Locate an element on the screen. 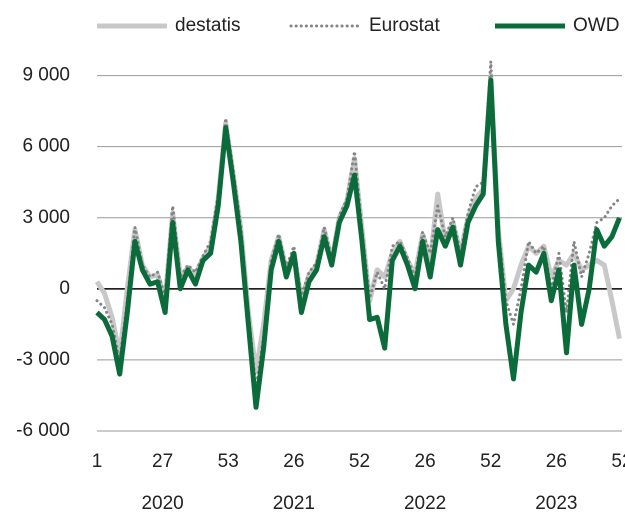 The image size is (625, 519). y-tick-label: -3 000 is located at coordinates (43, 359).